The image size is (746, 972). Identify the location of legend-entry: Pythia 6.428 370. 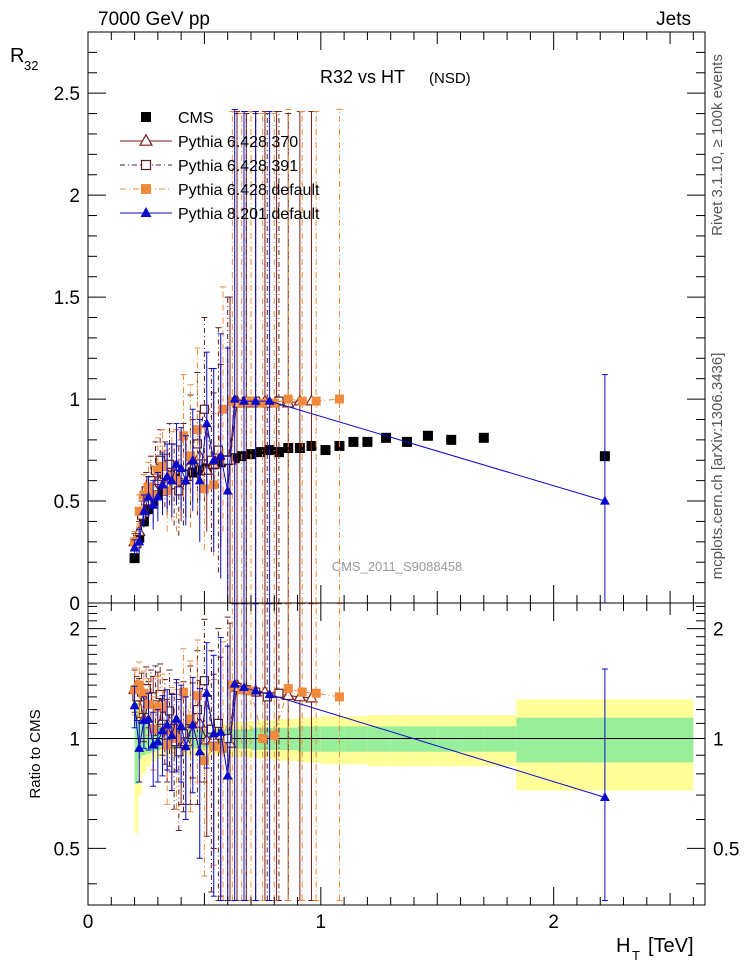
(209, 142).